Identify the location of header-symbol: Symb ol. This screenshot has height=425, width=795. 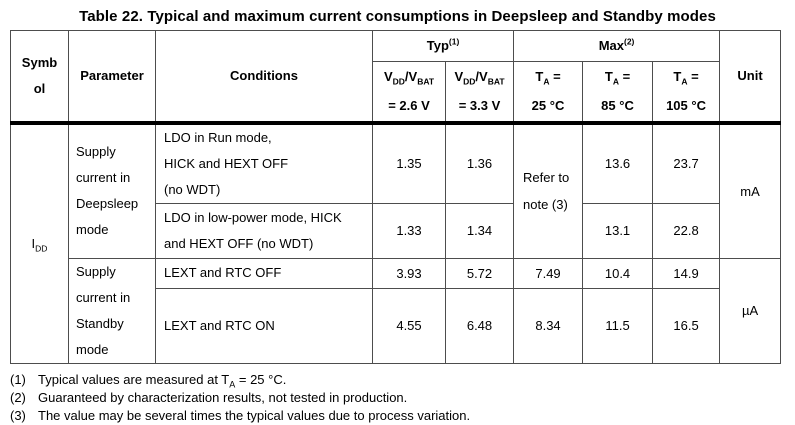
(39, 77).